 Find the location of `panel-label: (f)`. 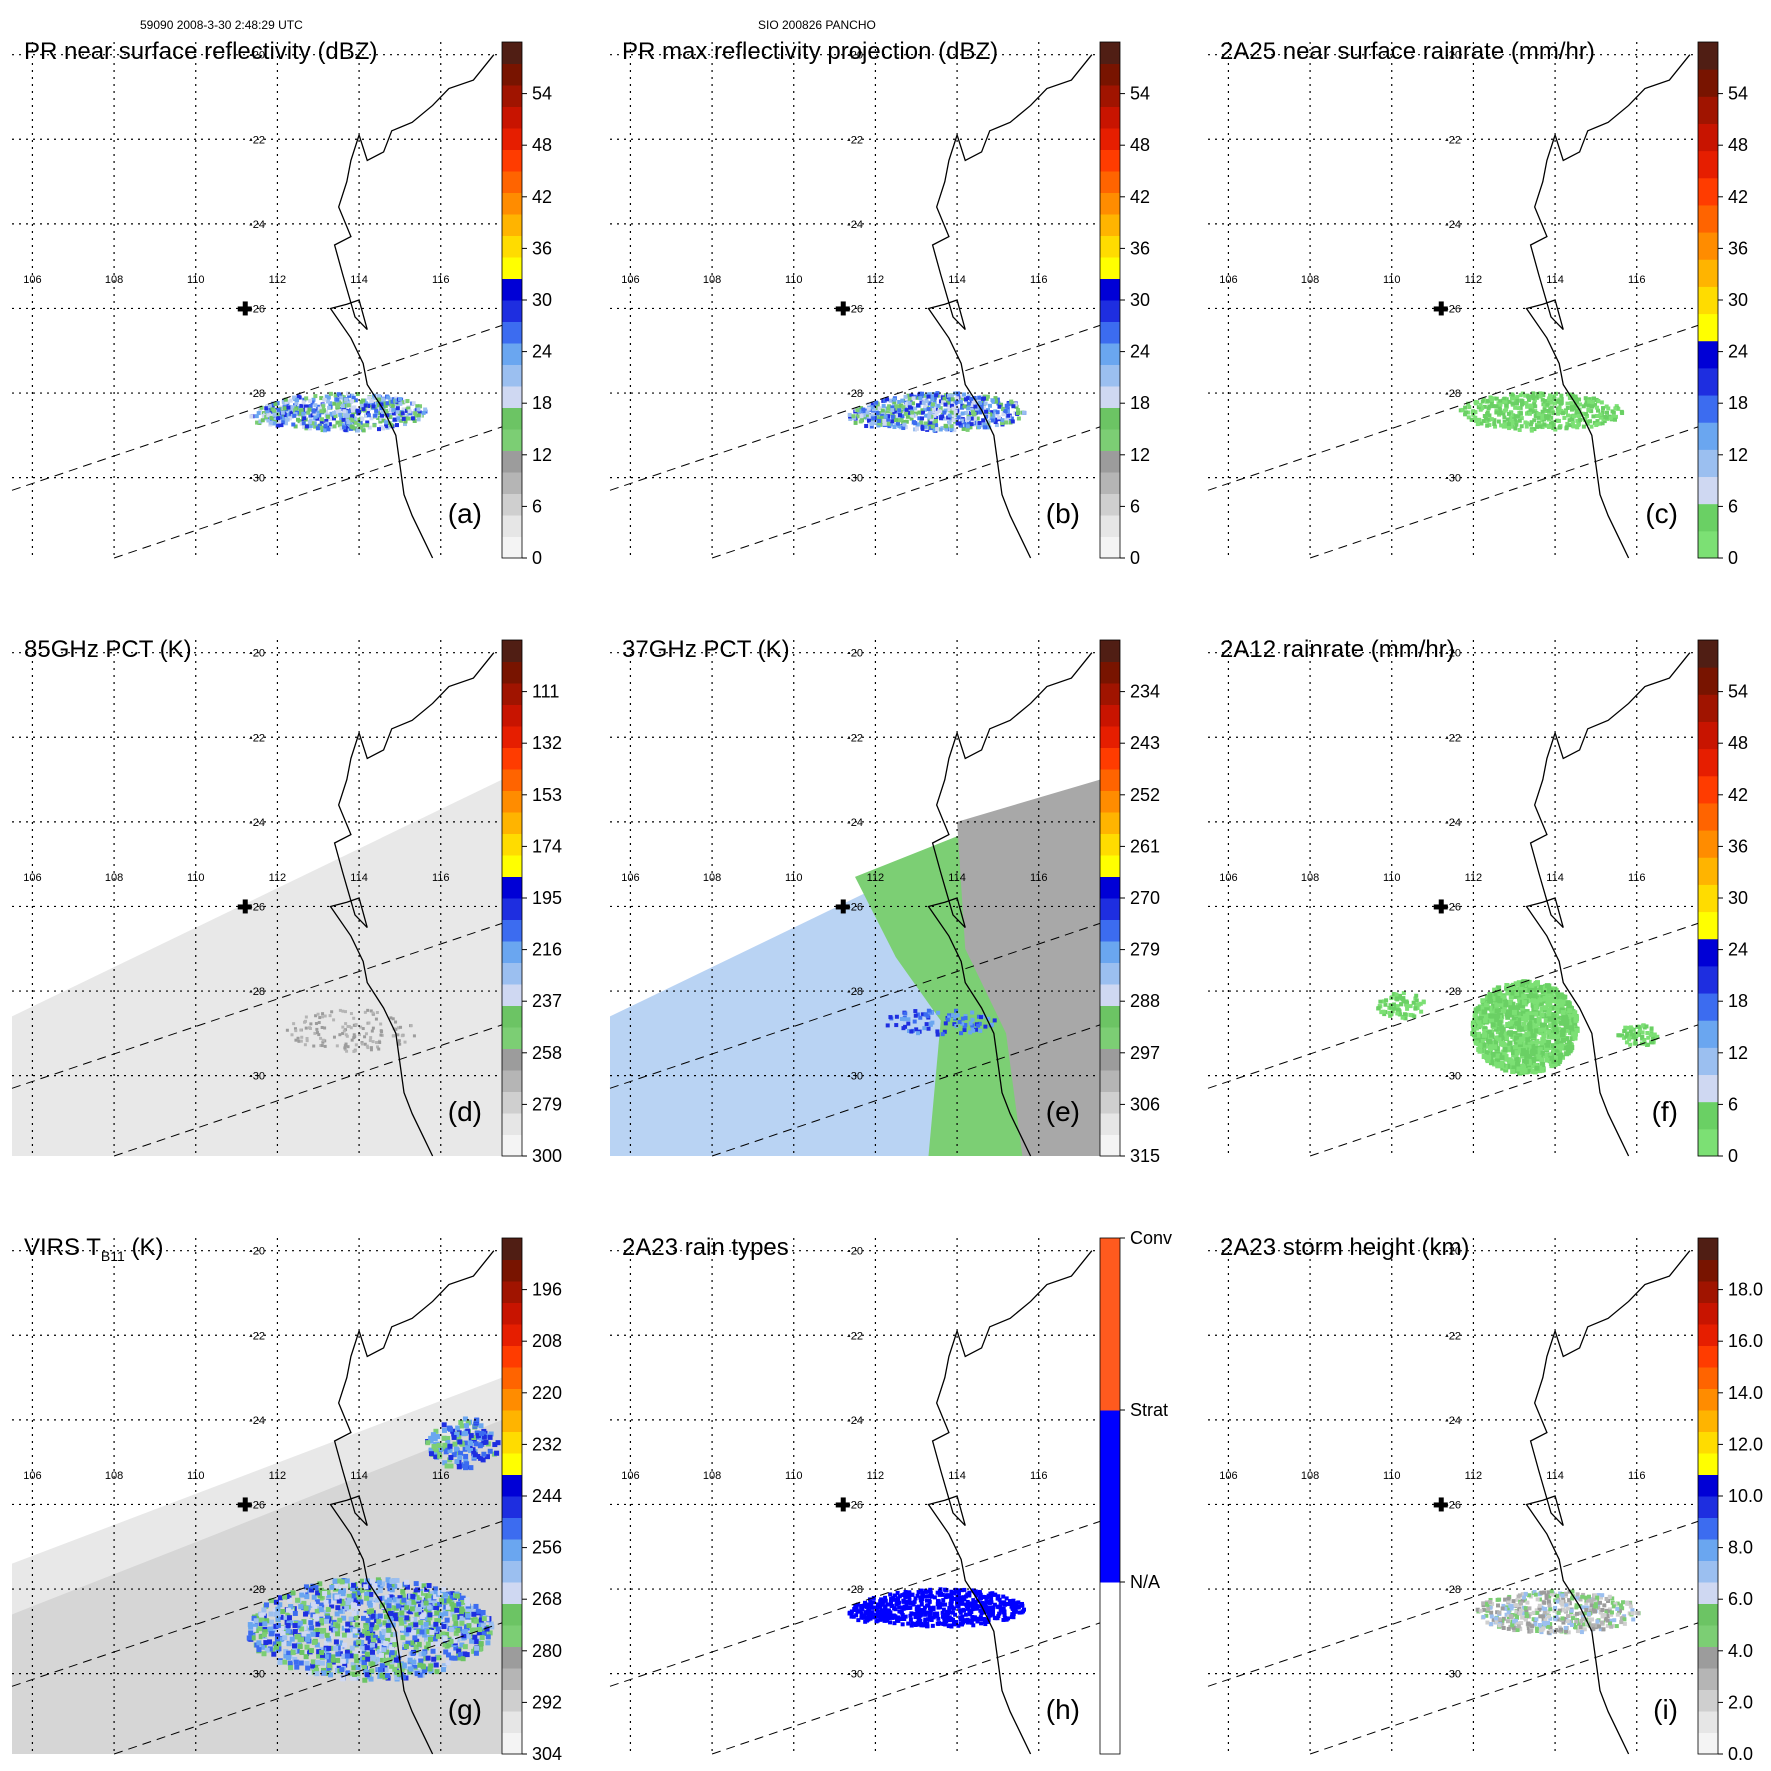

panel-label: (f) is located at coordinates (1664, 1111).